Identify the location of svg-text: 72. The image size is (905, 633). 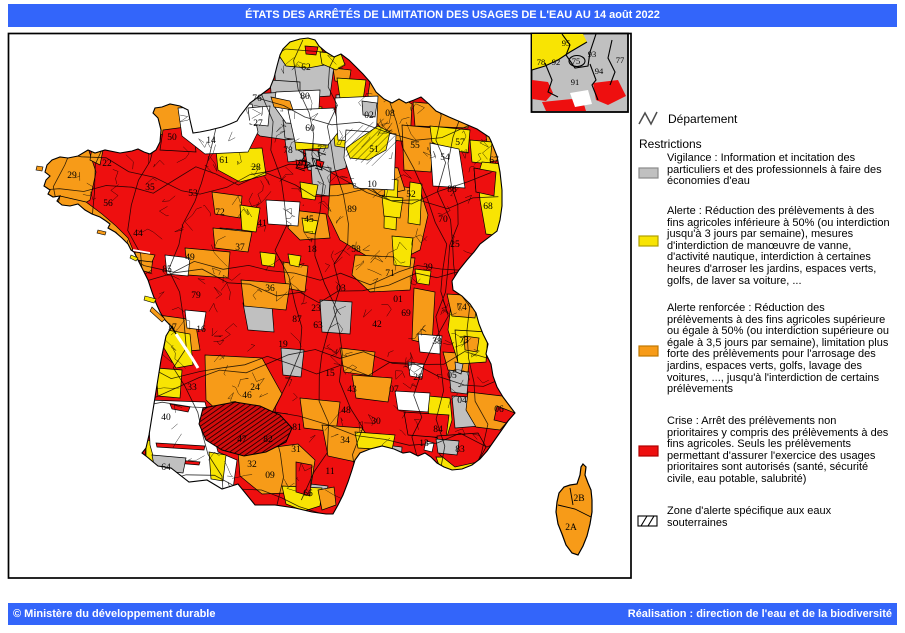
(220, 213).